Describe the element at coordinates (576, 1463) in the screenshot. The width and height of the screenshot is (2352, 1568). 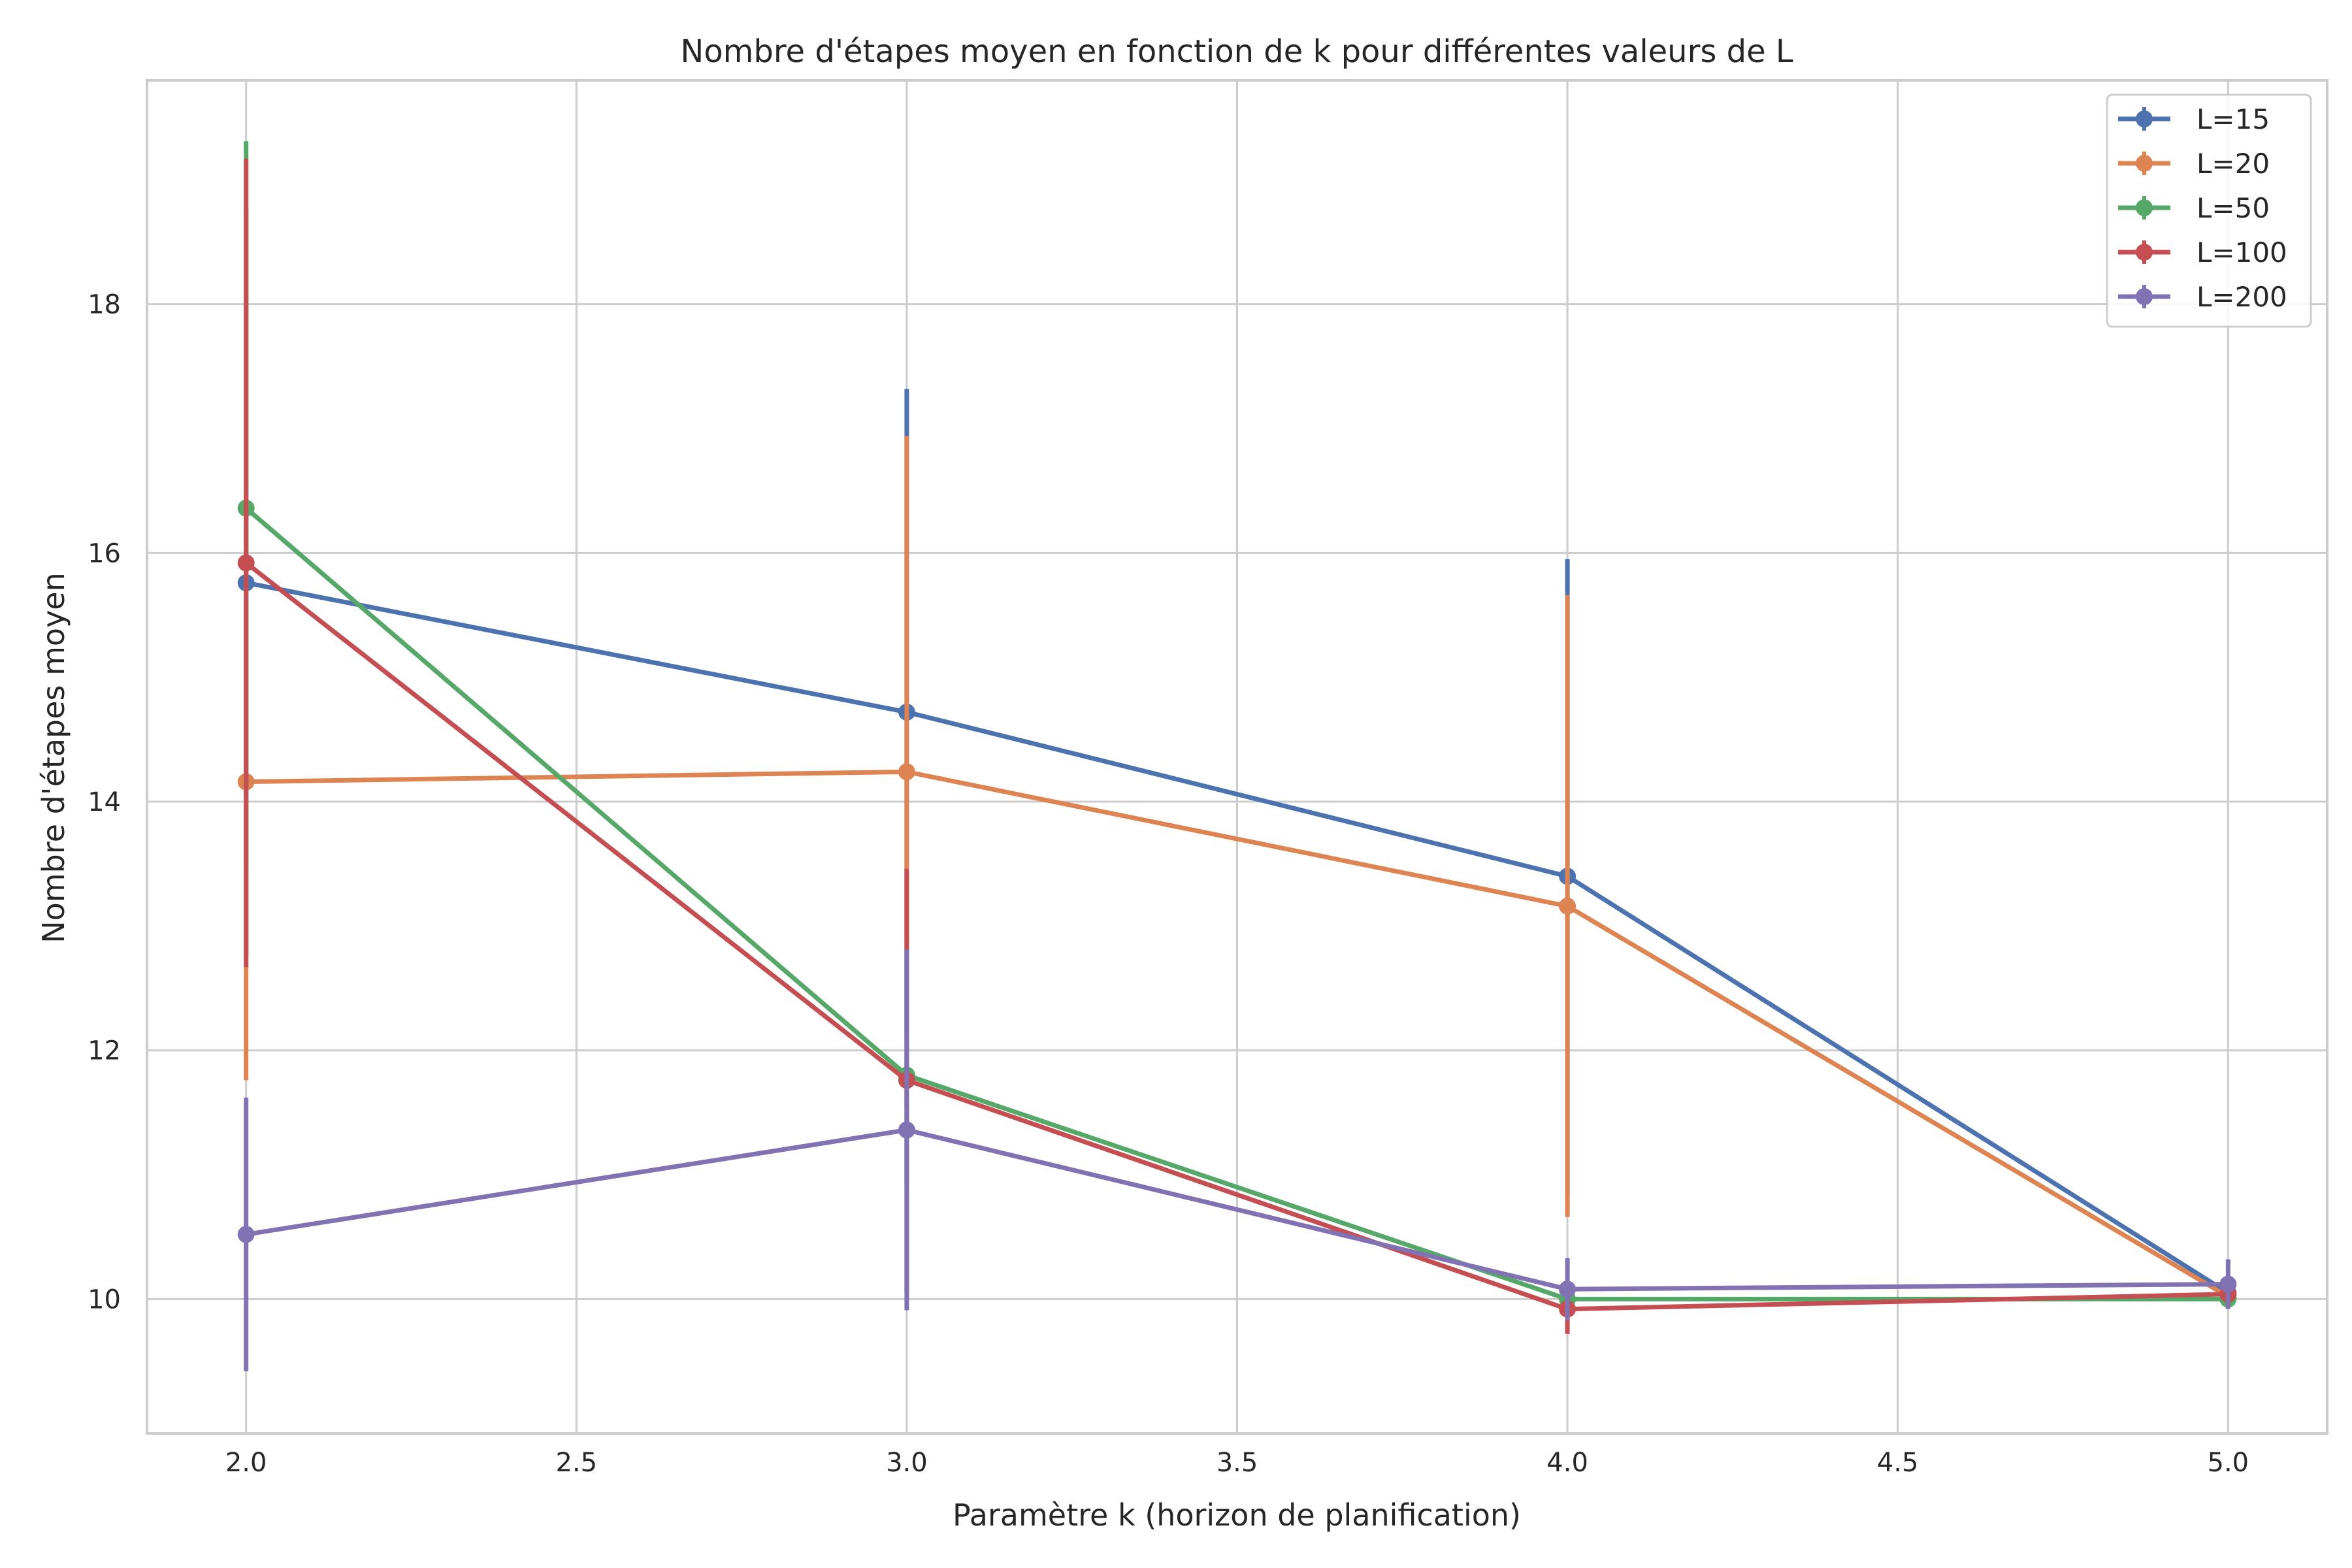
I see `x-tick-label: 2.5` at that location.